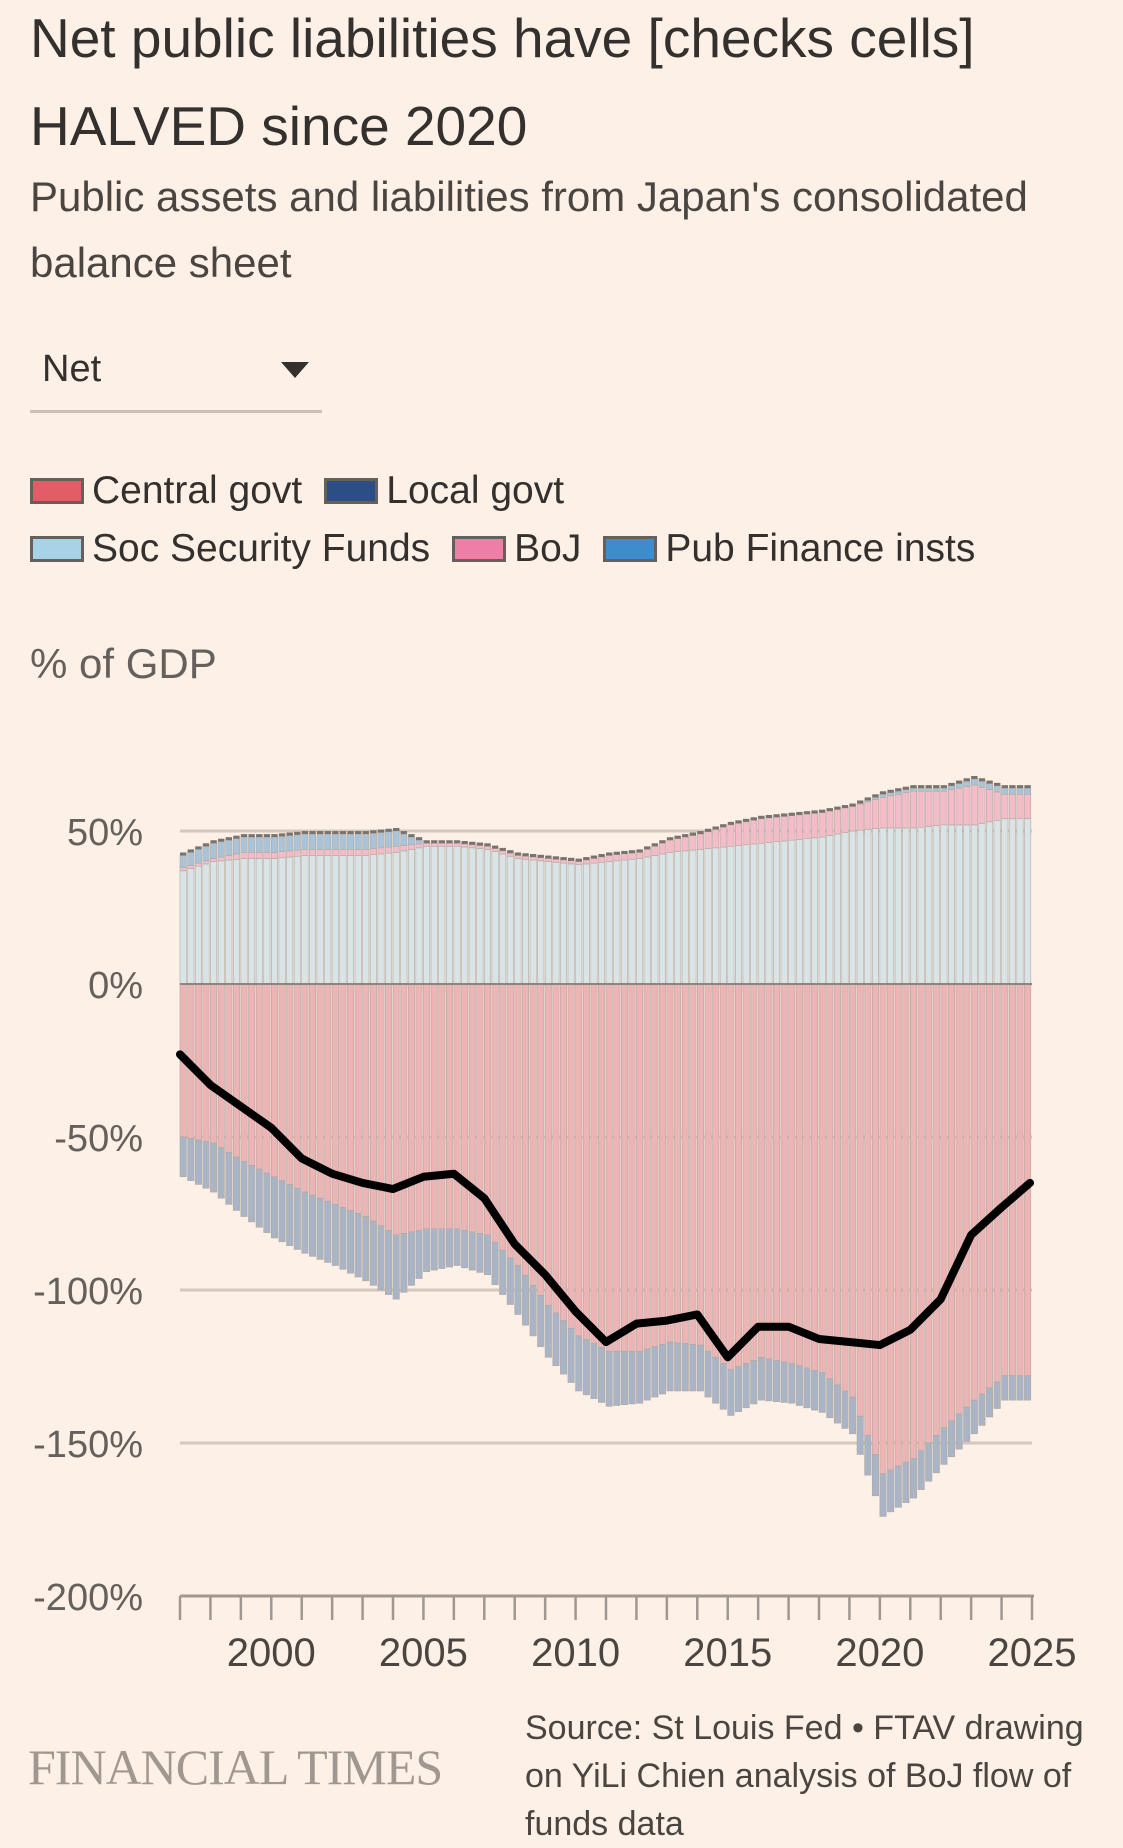 The image size is (1123, 1848). I want to click on legend-item-boj: BoJ, so click(516, 549).